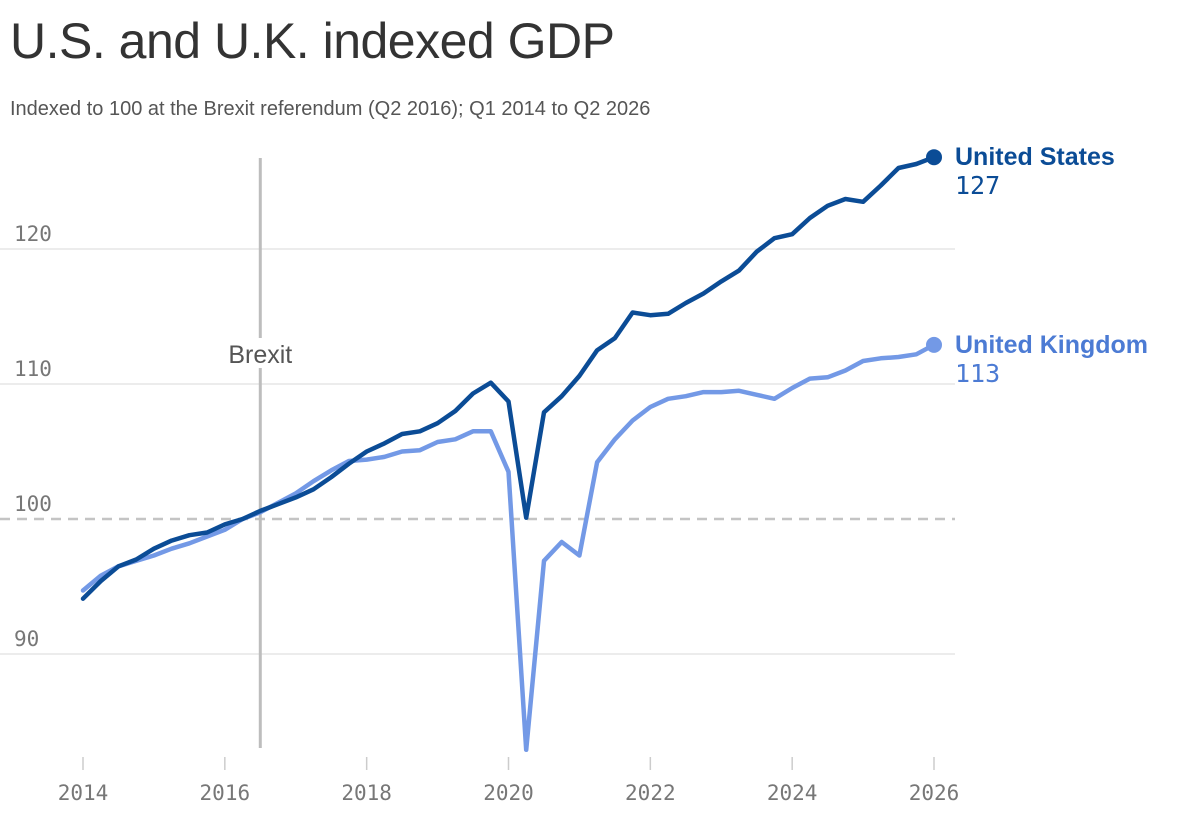 This screenshot has width=1200, height=816. Describe the element at coordinates (312, 41) in the screenshot. I see `chart-title: U.S. and U.K. indexed GDP` at that location.